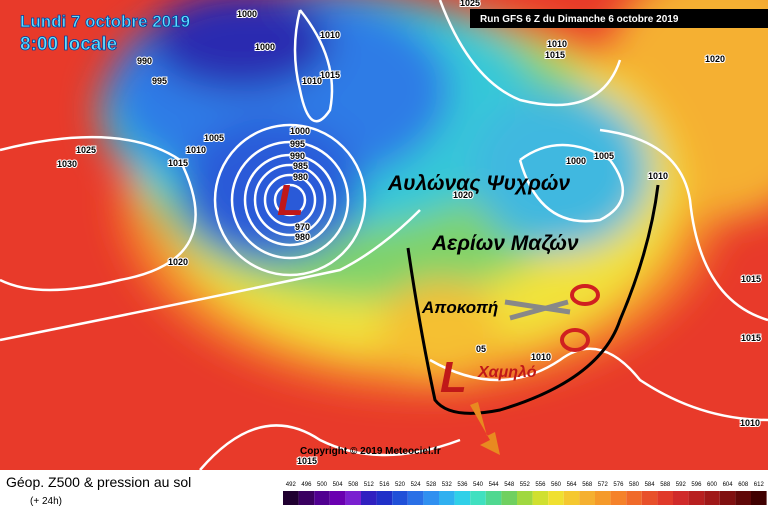 The width and height of the screenshot is (768, 512). What do you see at coordinates (712, 485) in the screenshot?
I see `scale-label: 600` at bounding box center [712, 485].